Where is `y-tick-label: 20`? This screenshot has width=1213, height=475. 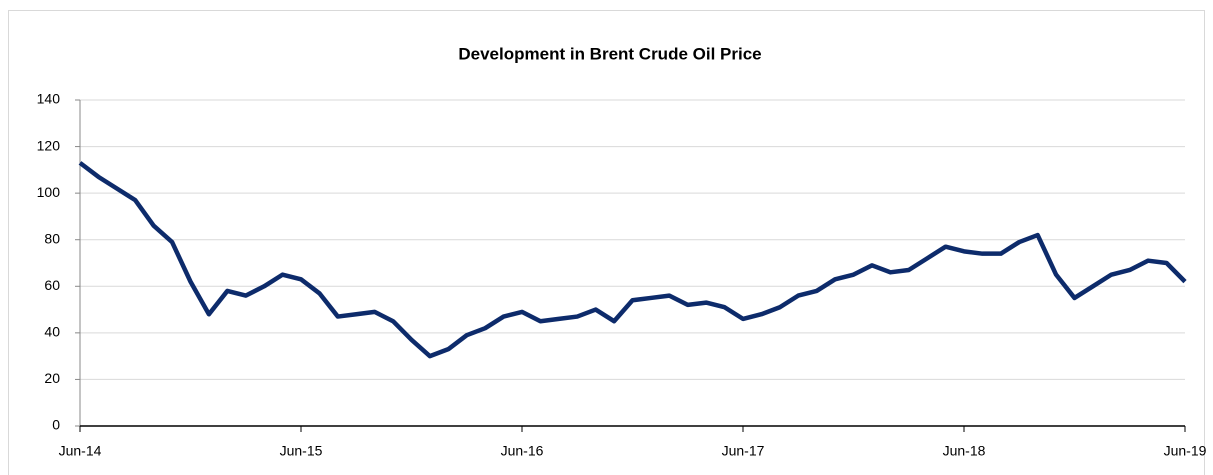 y-tick-label: 20 is located at coordinates (52, 378).